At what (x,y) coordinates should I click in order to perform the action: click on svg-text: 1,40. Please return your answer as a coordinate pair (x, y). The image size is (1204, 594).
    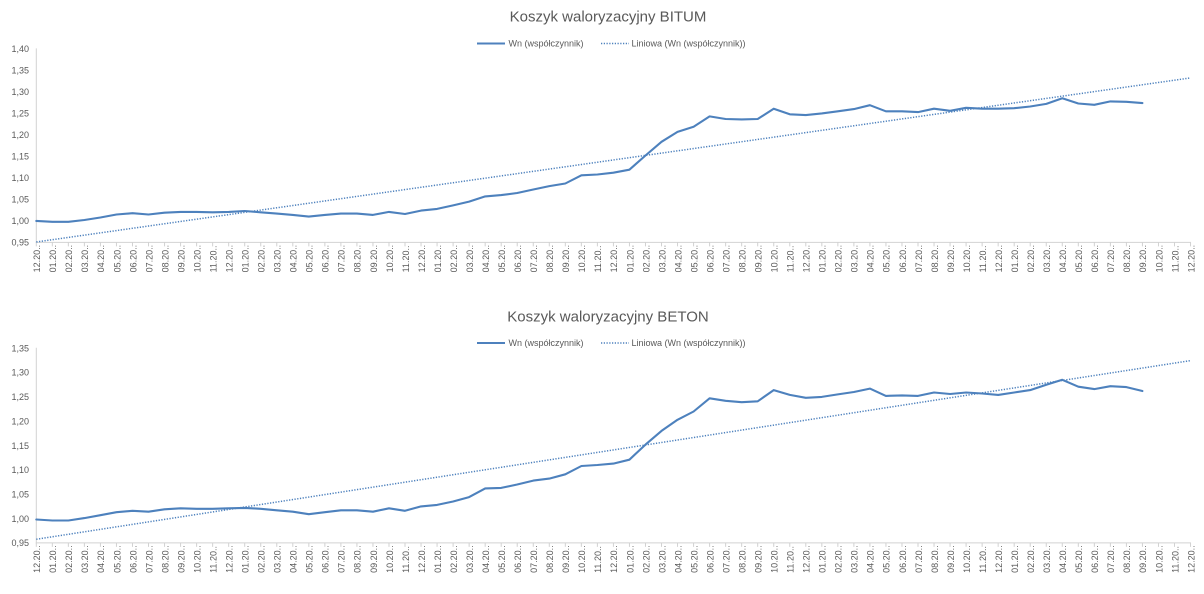
    Looking at the image, I should click on (20, 49).